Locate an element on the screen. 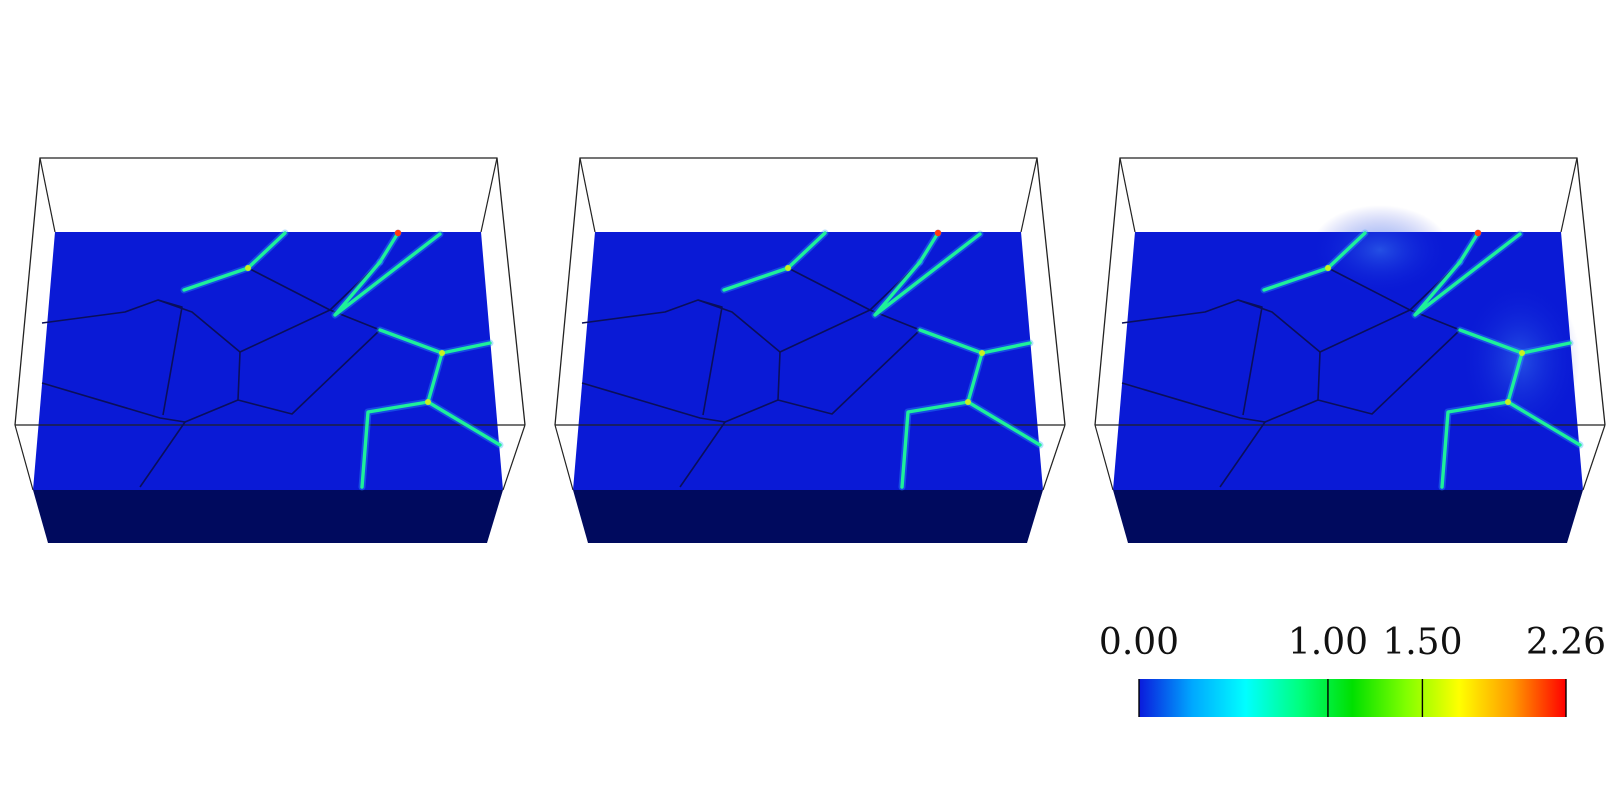  damage-glow is located at coordinates (1380, 250).